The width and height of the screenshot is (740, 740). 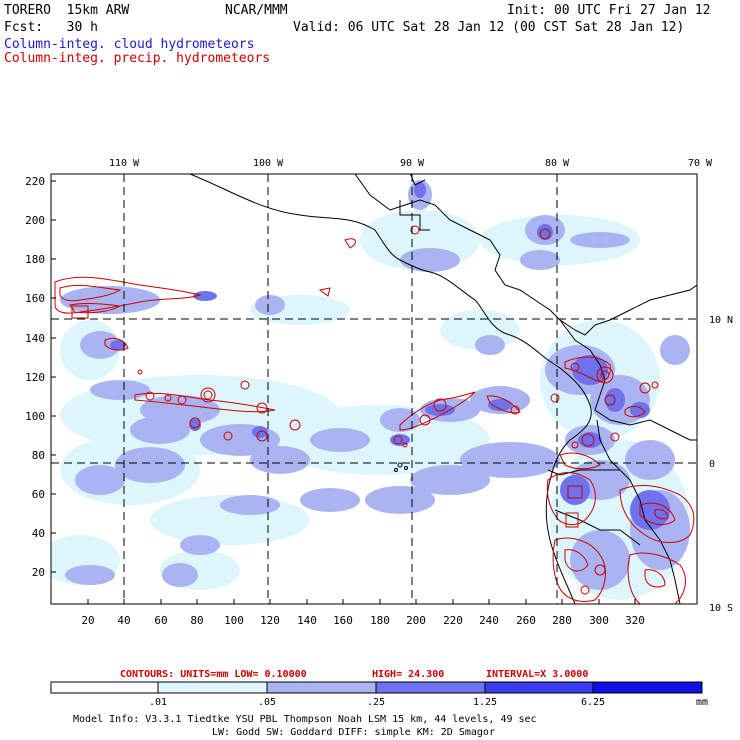 What do you see at coordinates (158, 702) in the screenshot?
I see `colorbar-label: .01` at bounding box center [158, 702].